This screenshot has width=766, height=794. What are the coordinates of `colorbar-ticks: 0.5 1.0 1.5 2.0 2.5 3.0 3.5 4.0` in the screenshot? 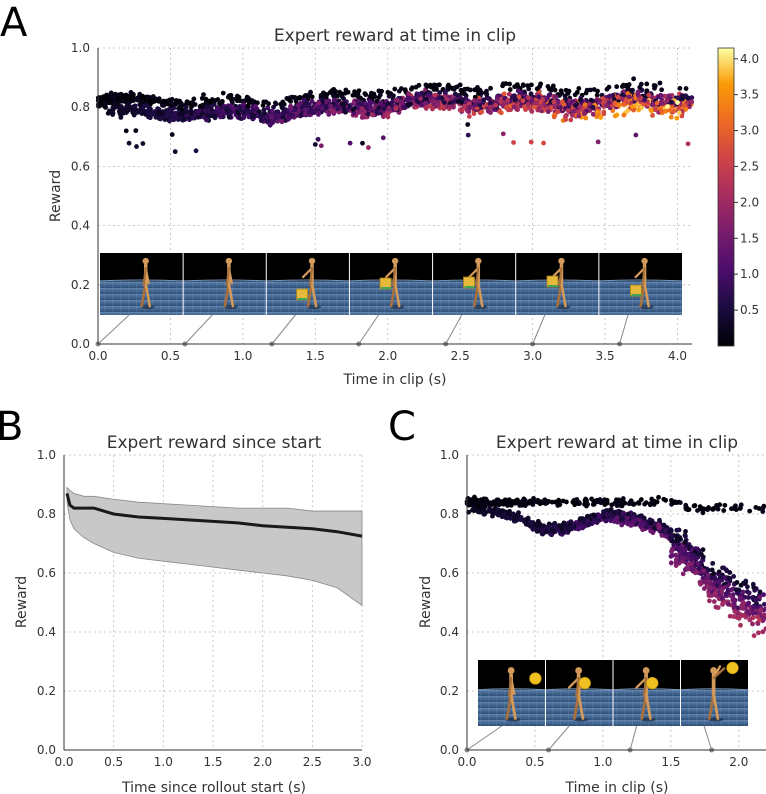 It's located at (746, 184).